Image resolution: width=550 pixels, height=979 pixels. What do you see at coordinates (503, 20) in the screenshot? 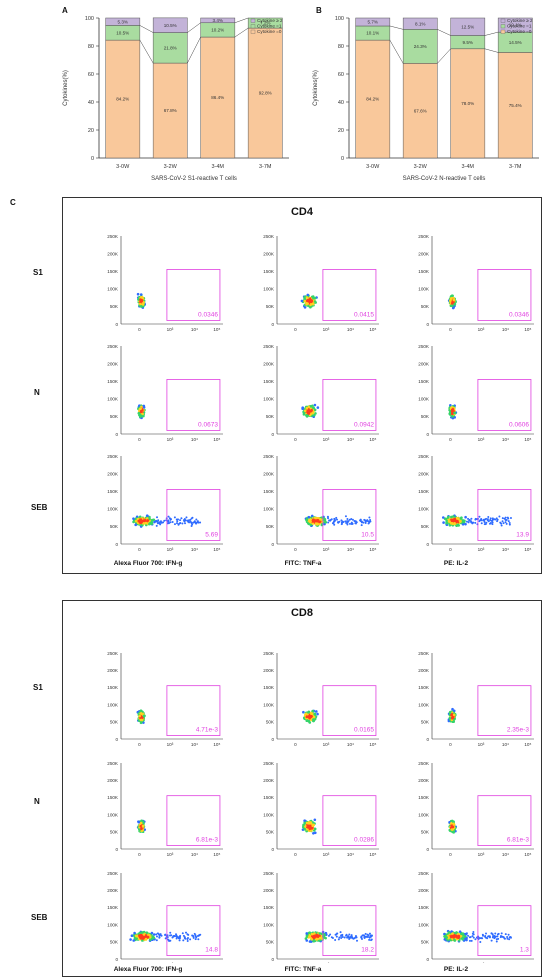
I see `legend-swatch` at bounding box center [503, 20].